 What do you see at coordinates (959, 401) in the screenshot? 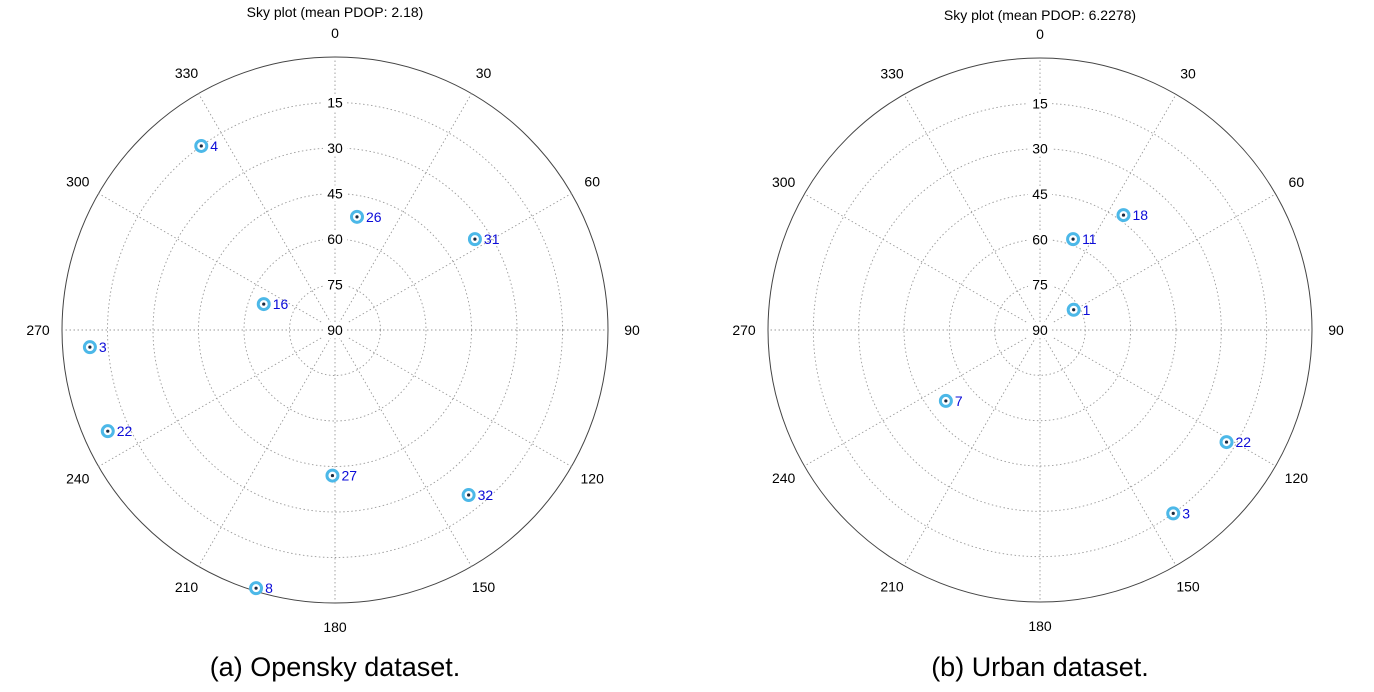
I see `satellite-prn-label: 7` at bounding box center [959, 401].